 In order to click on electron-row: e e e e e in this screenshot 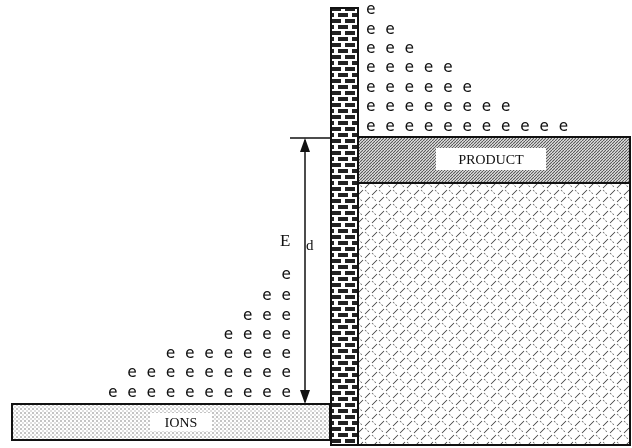, I will do `click(409, 66)`.